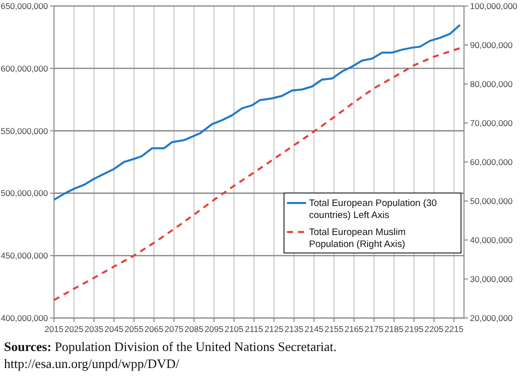 Image resolution: width=520 pixels, height=383 pixels. What do you see at coordinates (24, 68) in the screenshot?
I see `y-tick-label: 600,000,000` at bounding box center [24, 68].